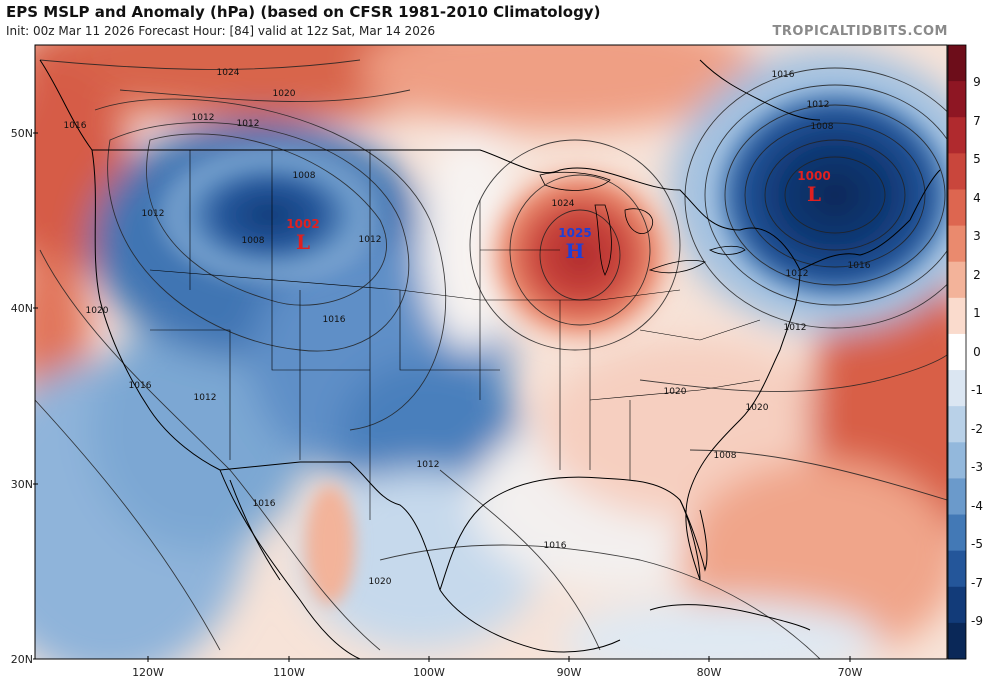 The width and height of the screenshot is (1000, 679). I want to click on lat-label: 50N, so click(22, 133).